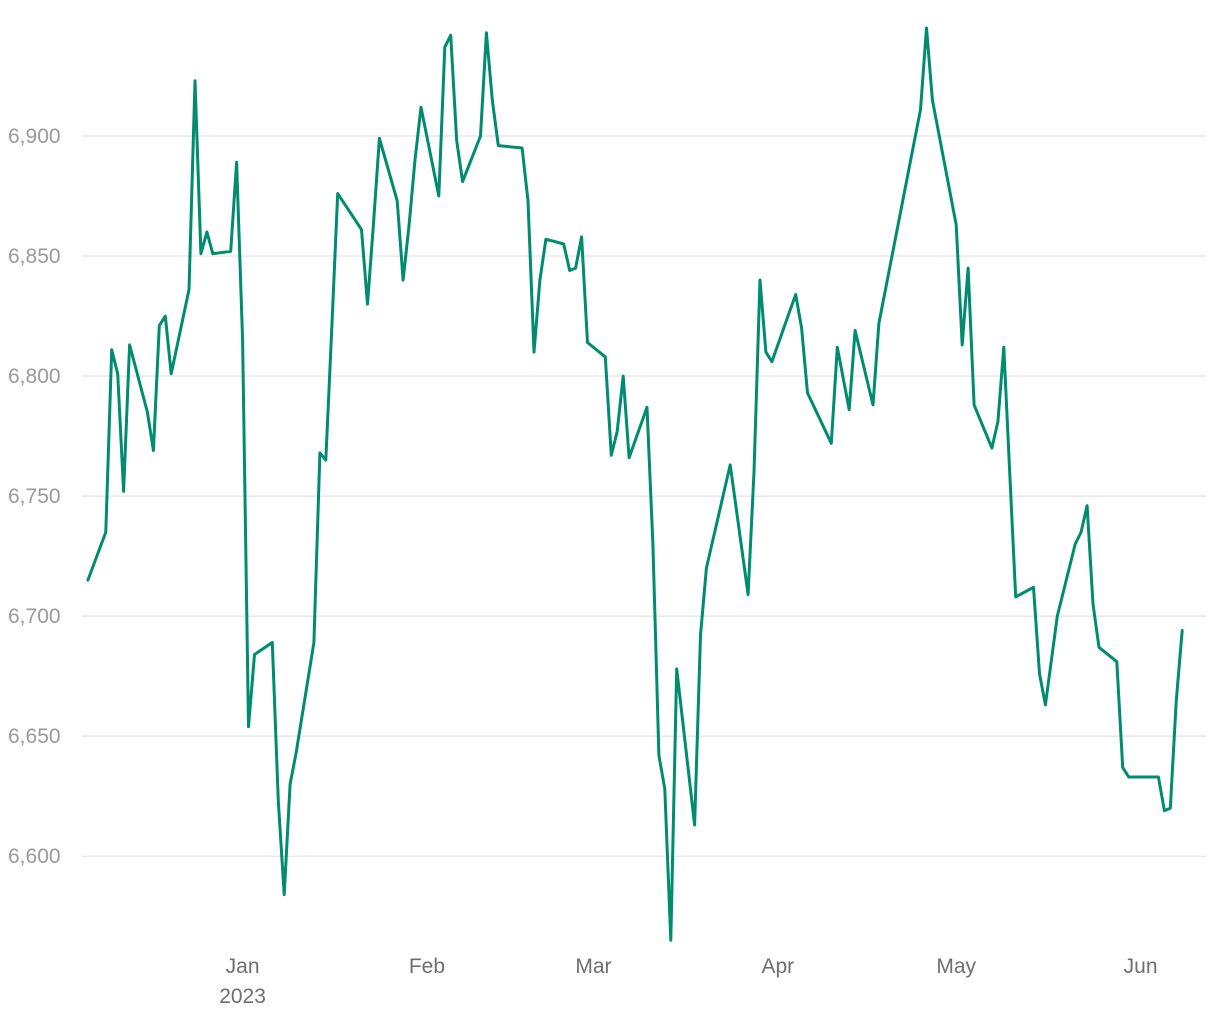 This screenshot has width=1220, height=1020. Describe the element at coordinates (34, 256) in the screenshot. I see `y-tick-label-6850: 6,850` at that location.